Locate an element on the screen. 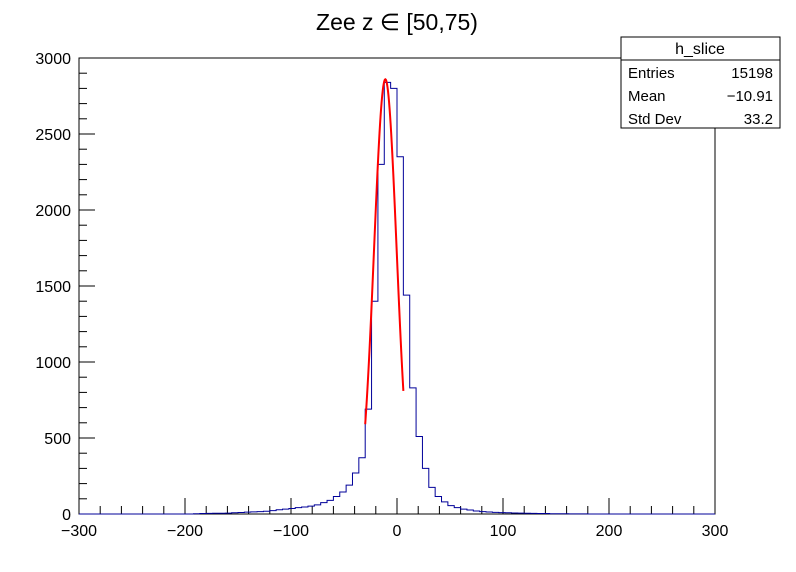 This screenshot has height=572, width=796. x-tick-label: 200 is located at coordinates (609, 531).